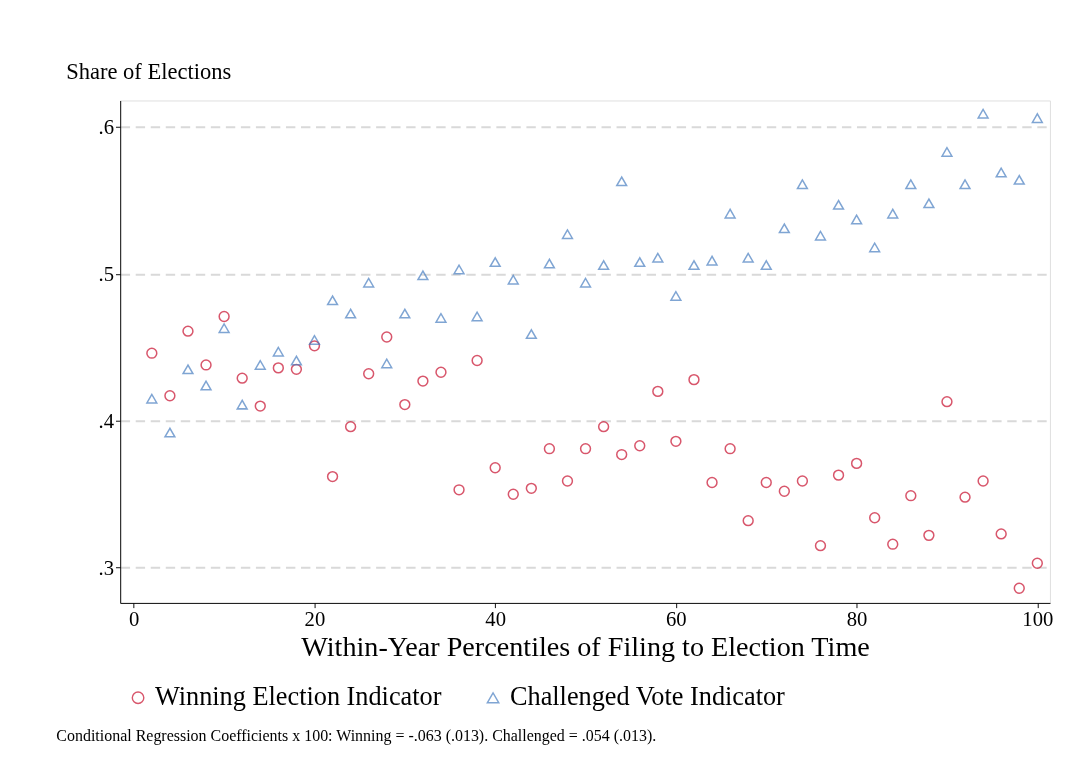  What do you see at coordinates (857, 618) in the screenshot?
I see `x-tick-label: 80` at bounding box center [857, 618].